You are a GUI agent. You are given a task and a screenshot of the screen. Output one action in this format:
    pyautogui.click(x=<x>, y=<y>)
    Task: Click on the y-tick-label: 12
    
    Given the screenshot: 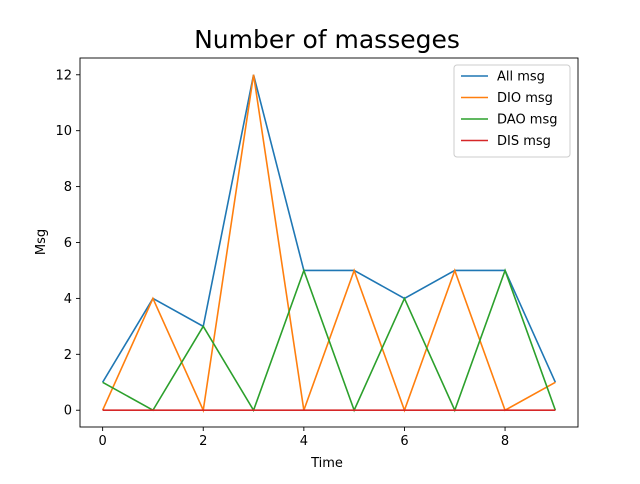 What is the action you would take?
    pyautogui.click(x=63, y=75)
    